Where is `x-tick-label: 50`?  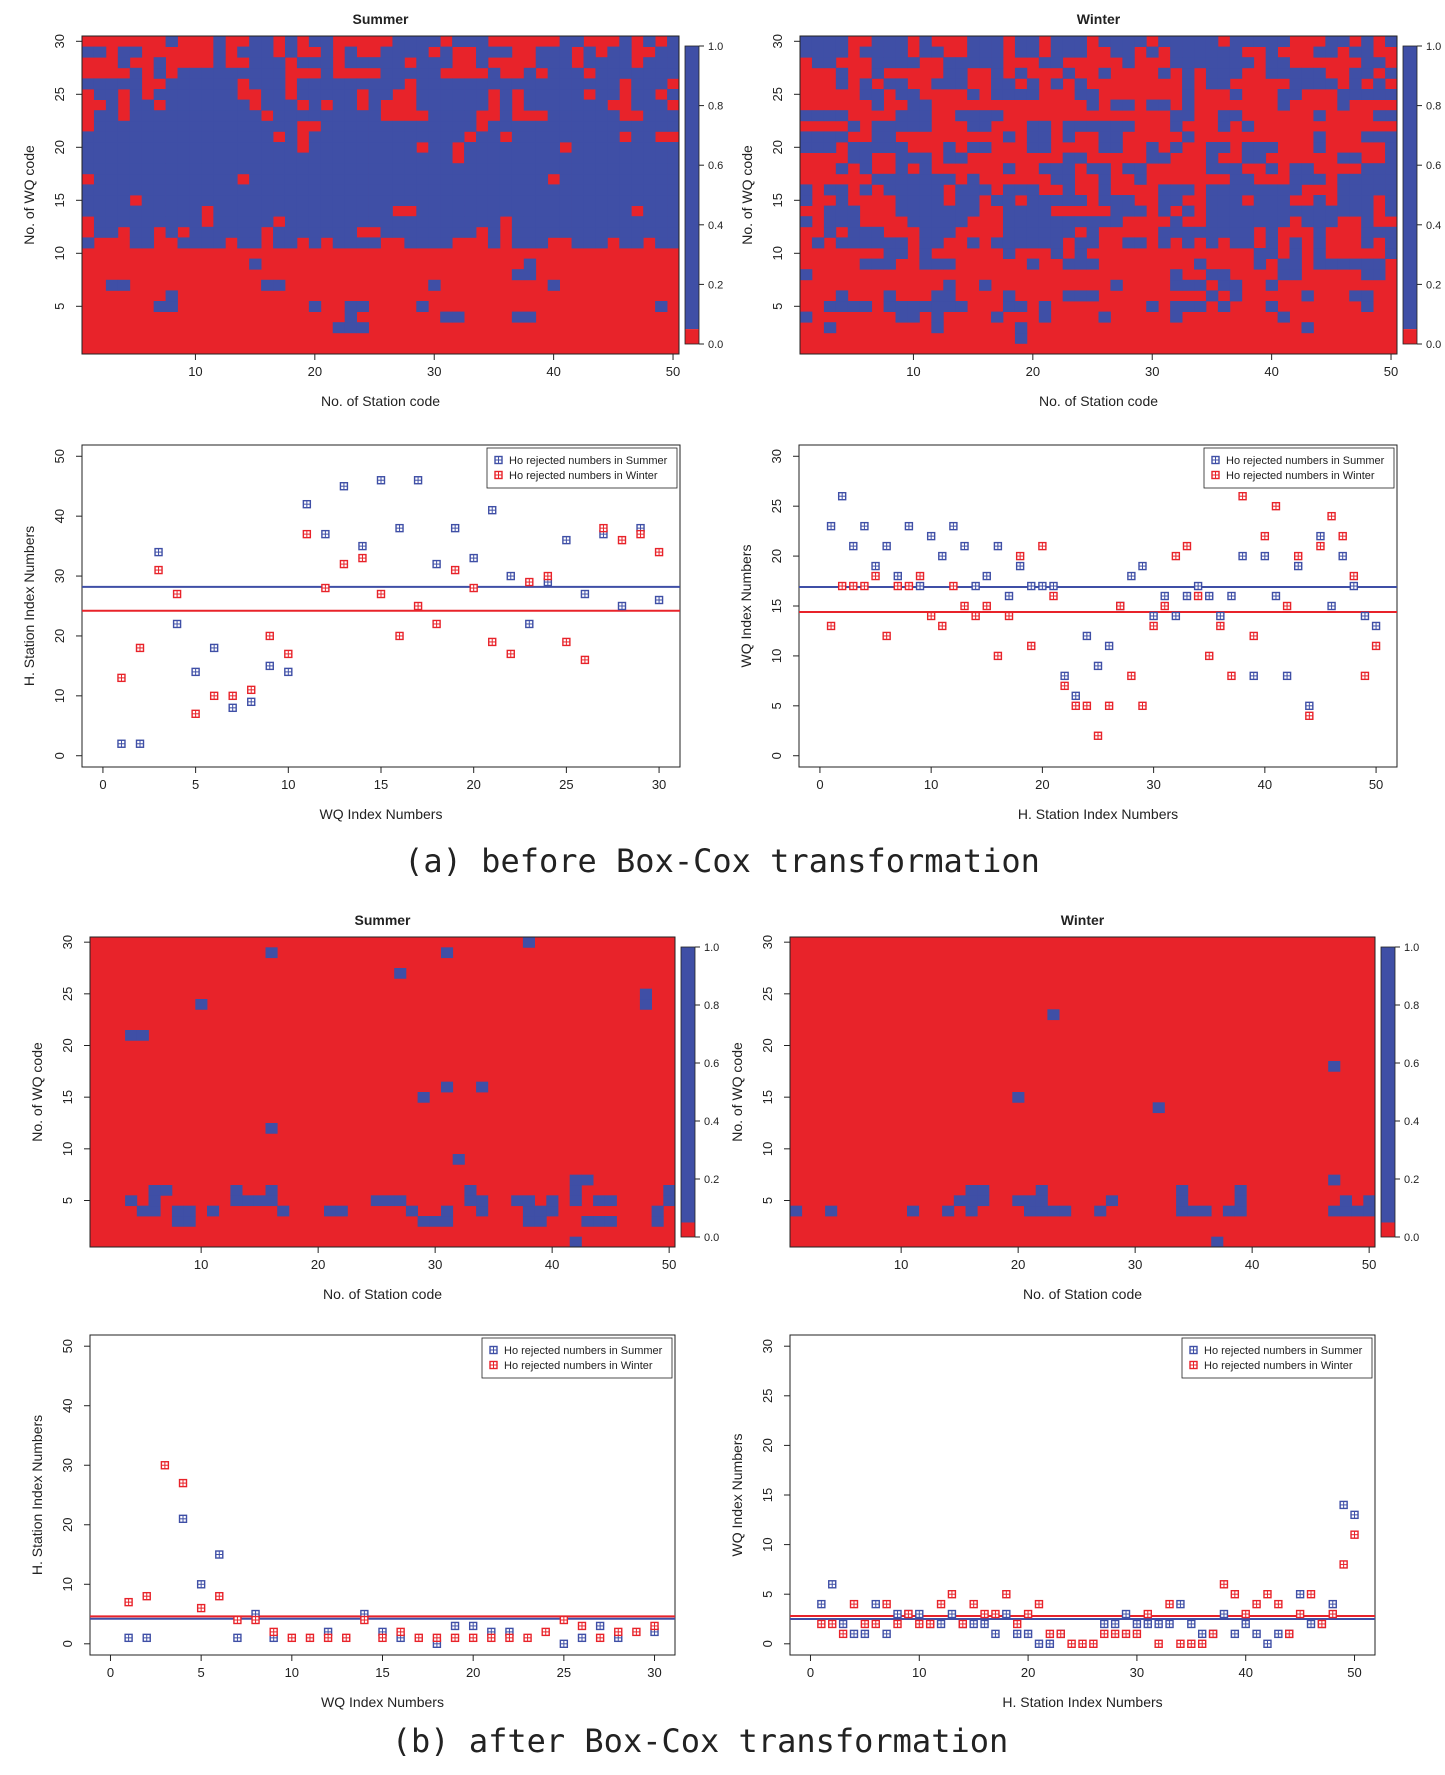 x-tick-label: 50 is located at coordinates (1376, 784).